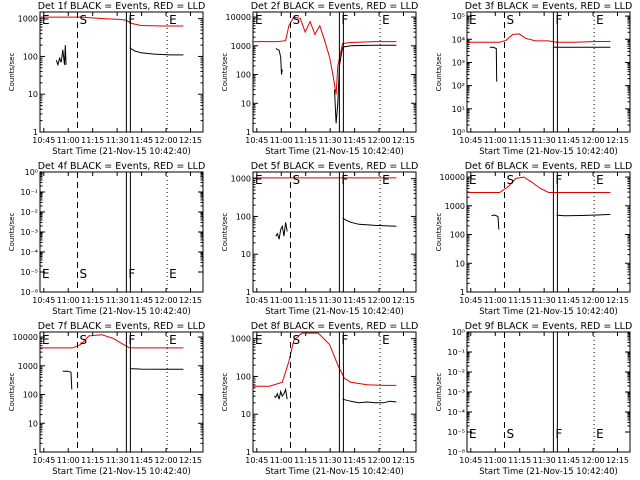 The width and height of the screenshot is (640, 480). I want to click on y-tick-label: 10⁻², so click(29, 212).